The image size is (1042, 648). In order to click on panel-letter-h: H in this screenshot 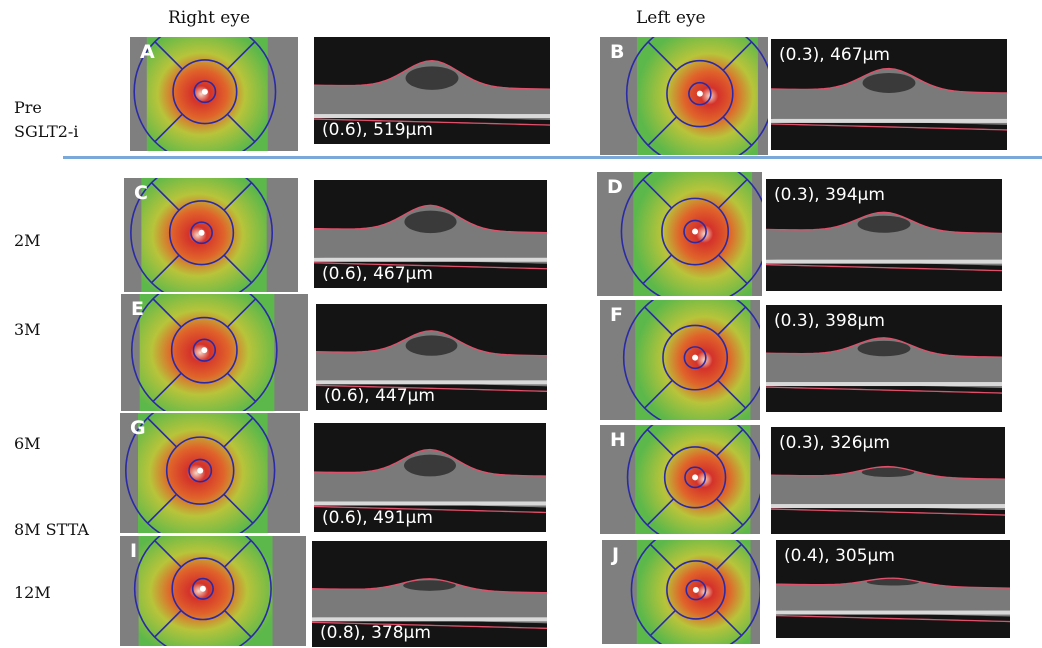, I will do `click(618, 440)`.